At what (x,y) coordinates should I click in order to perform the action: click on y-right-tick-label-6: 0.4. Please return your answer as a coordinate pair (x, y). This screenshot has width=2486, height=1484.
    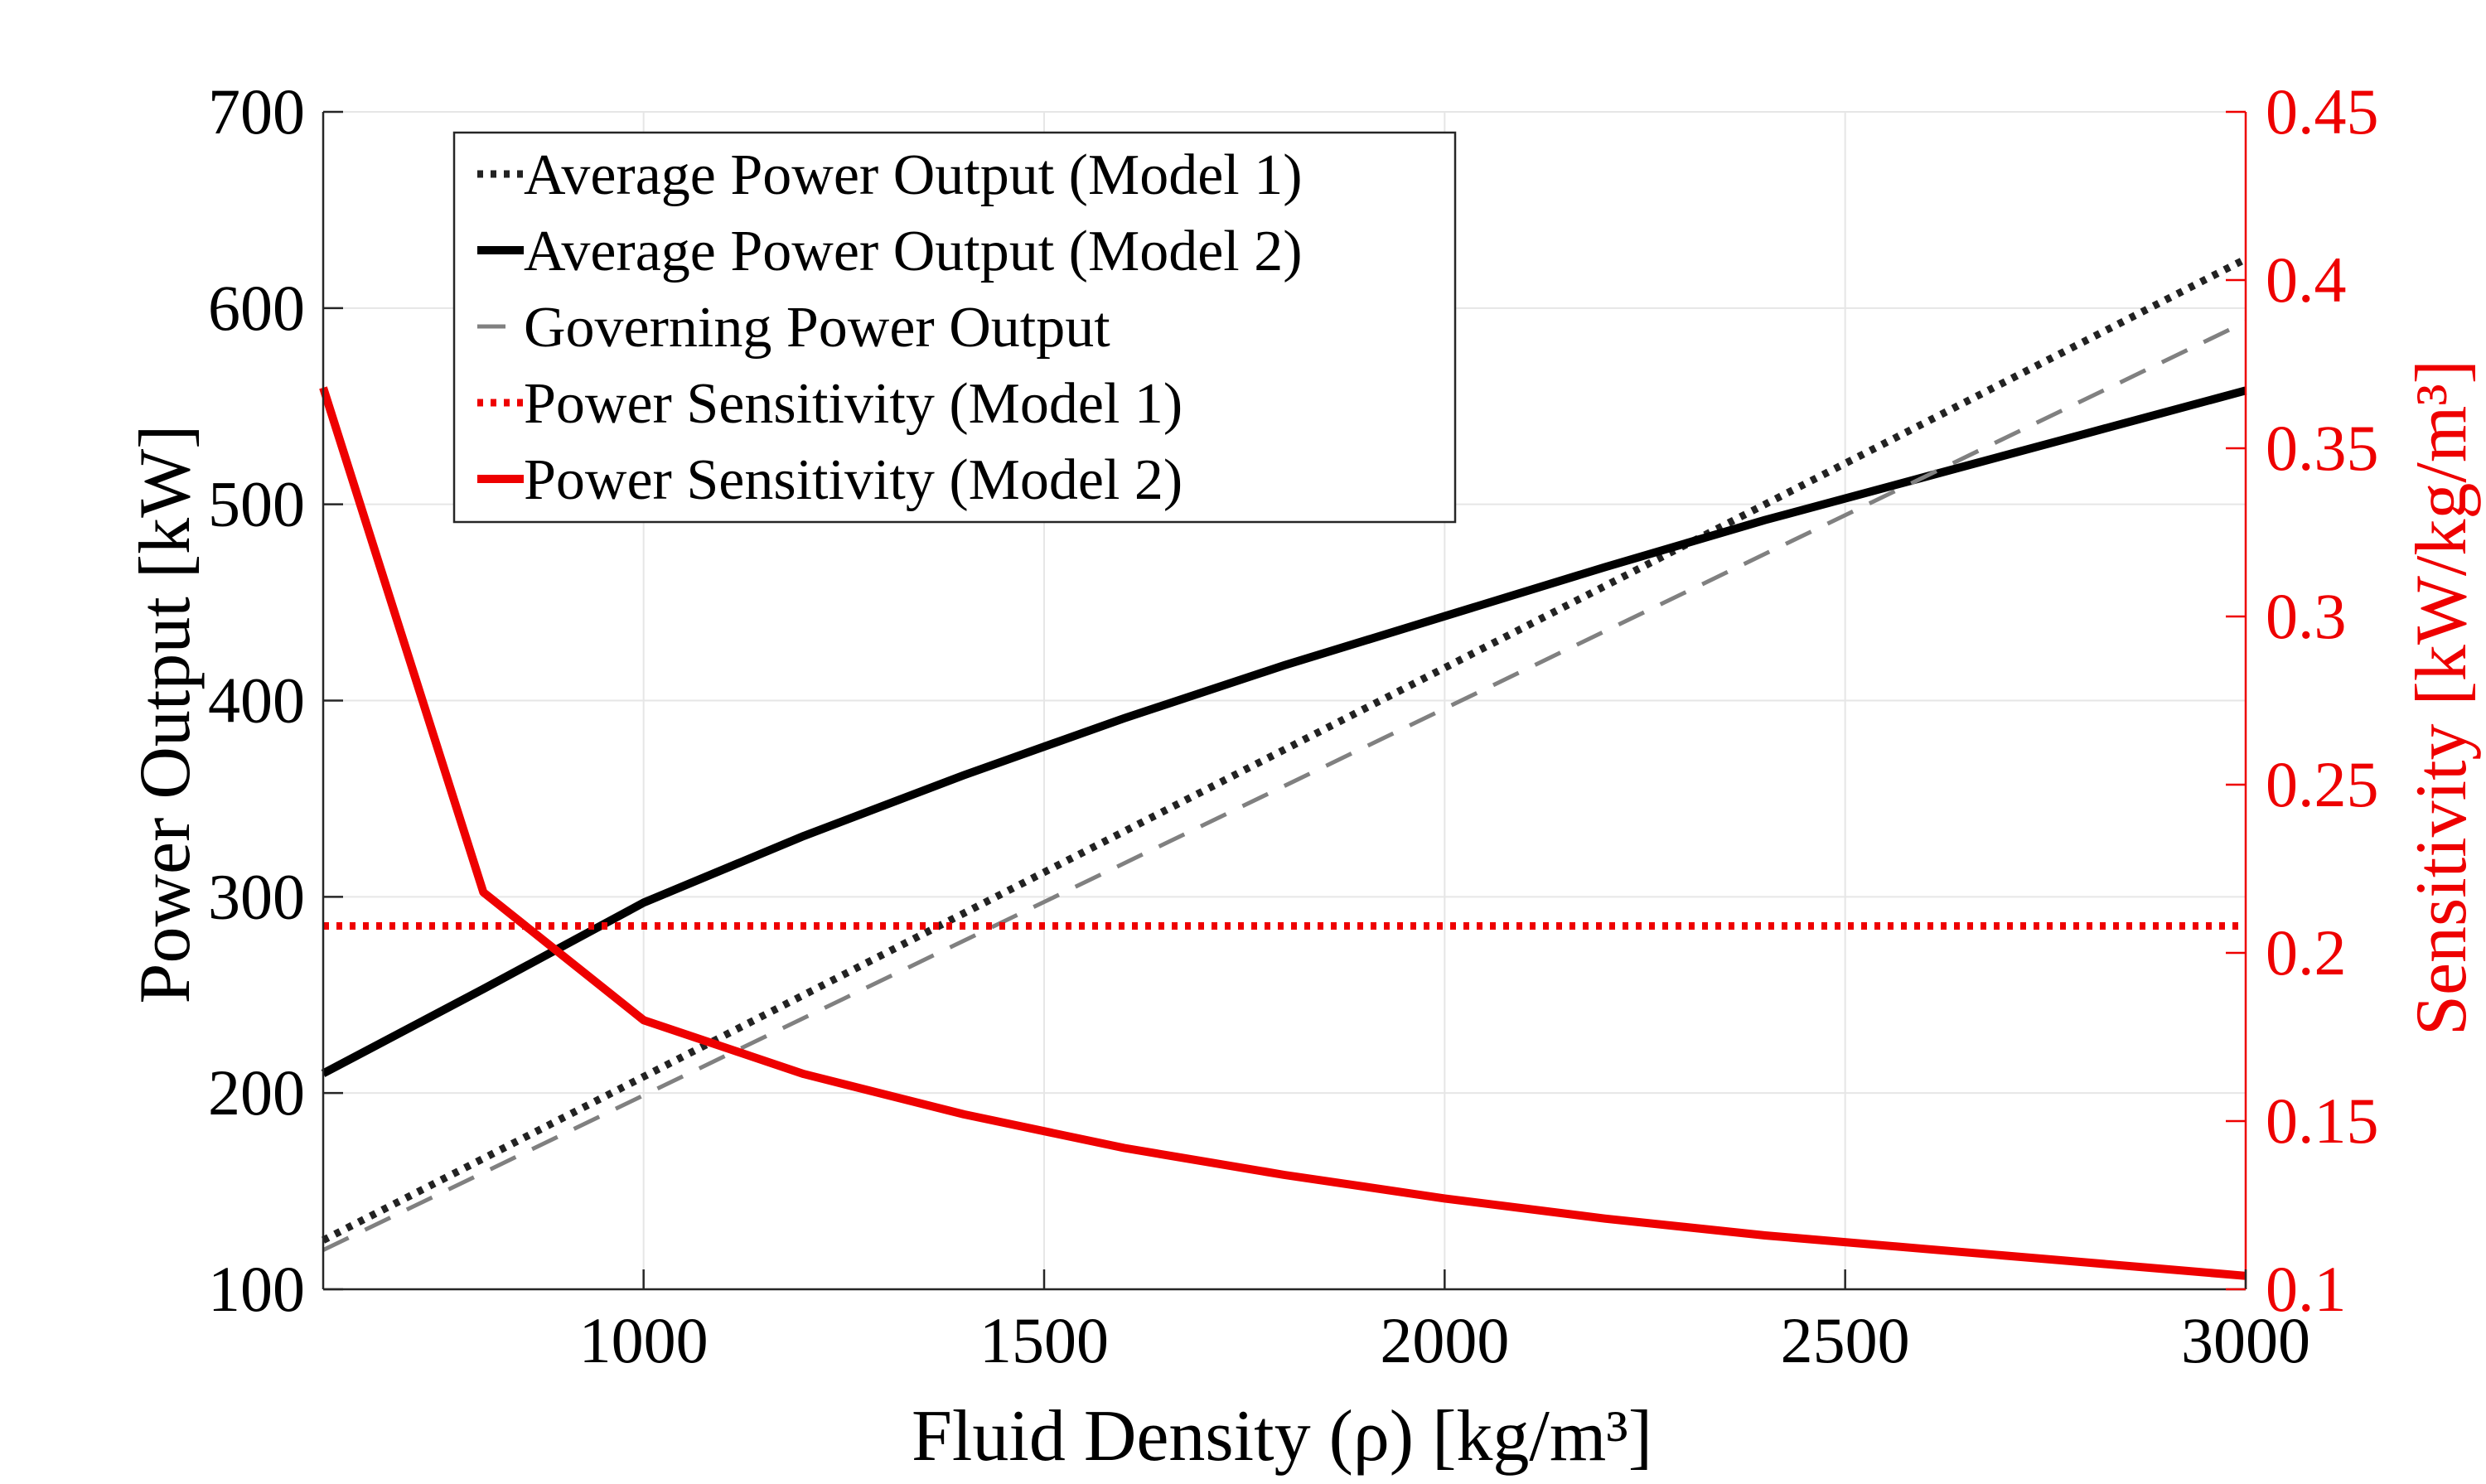
    Looking at the image, I should click on (2306, 280).